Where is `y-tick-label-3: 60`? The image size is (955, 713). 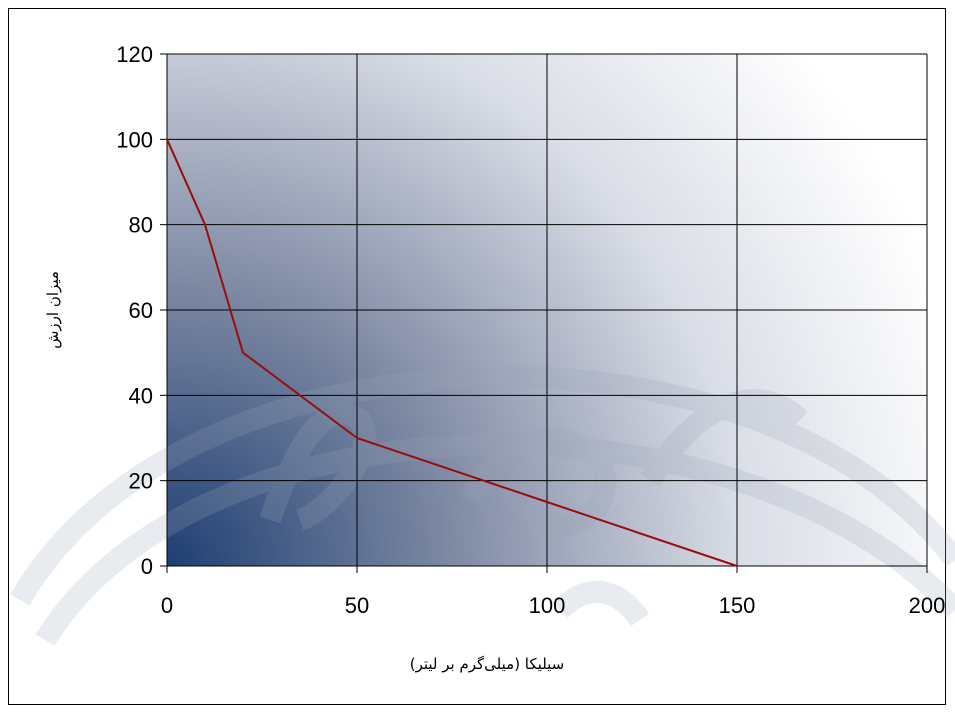 y-tick-label-3: 60 is located at coordinates (141, 310).